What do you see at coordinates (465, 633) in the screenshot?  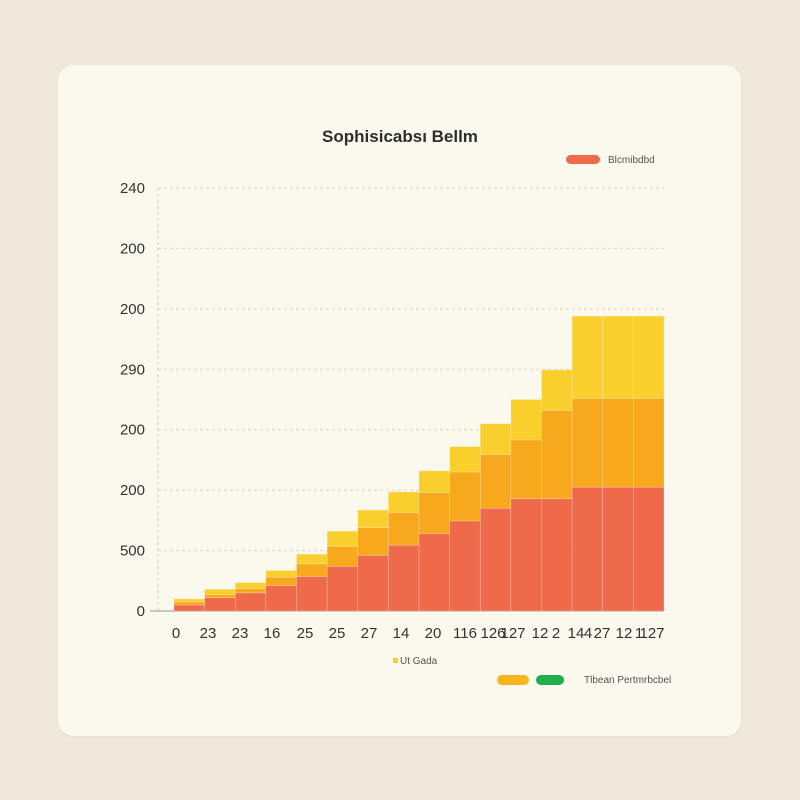 I see `x-tick-label: 116` at bounding box center [465, 633].